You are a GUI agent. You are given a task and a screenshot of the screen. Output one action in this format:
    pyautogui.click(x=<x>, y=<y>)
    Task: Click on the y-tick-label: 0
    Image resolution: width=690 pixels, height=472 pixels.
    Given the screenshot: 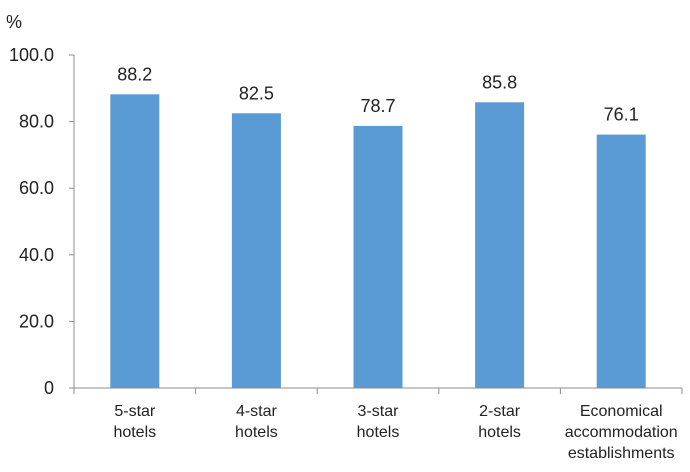 What is the action you would take?
    pyautogui.click(x=49, y=388)
    